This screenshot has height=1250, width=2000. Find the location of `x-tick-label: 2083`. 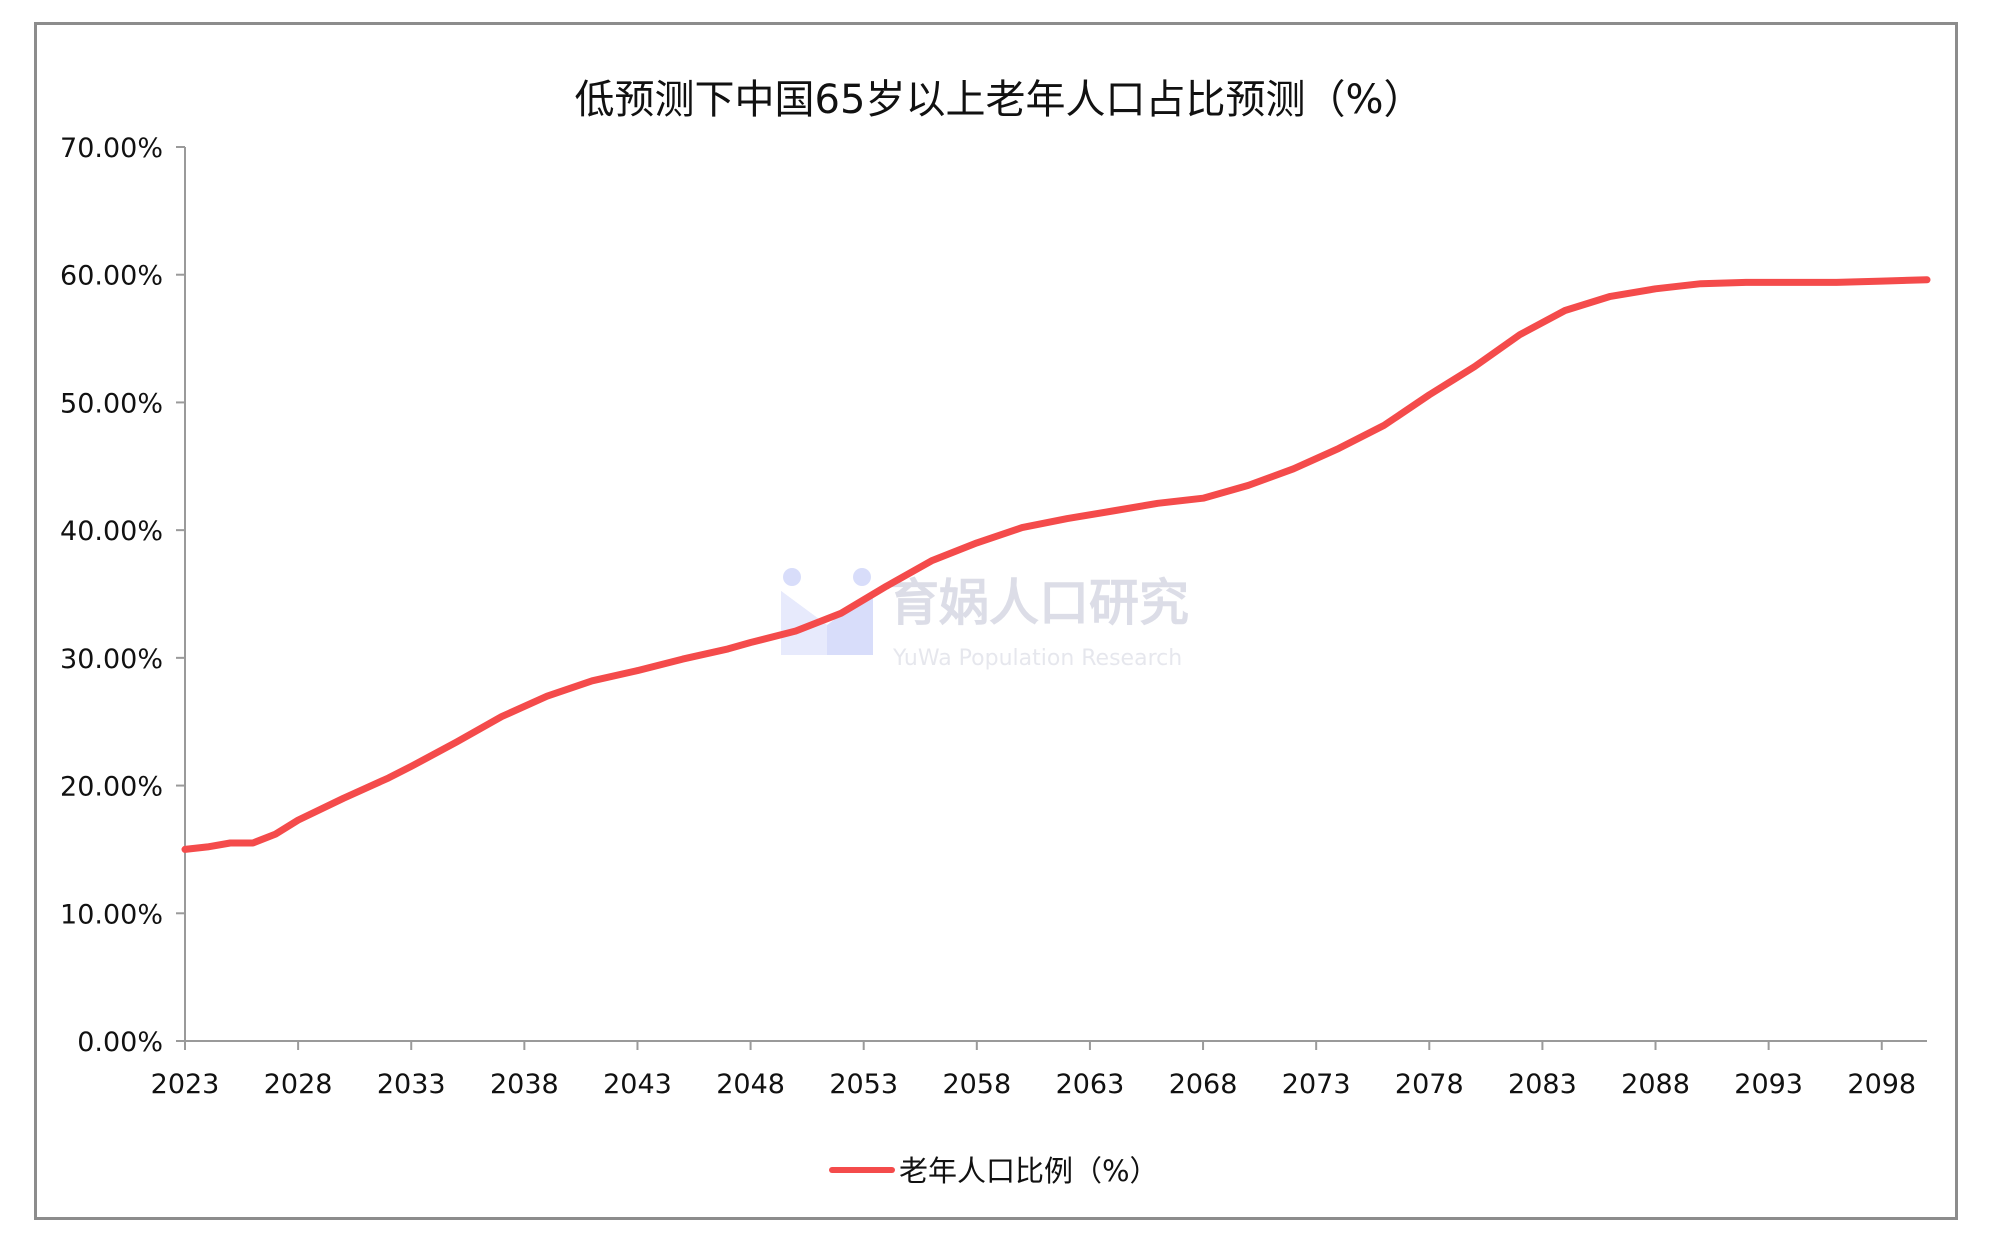

x-tick-label: 2083 is located at coordinates (1542, 1084).